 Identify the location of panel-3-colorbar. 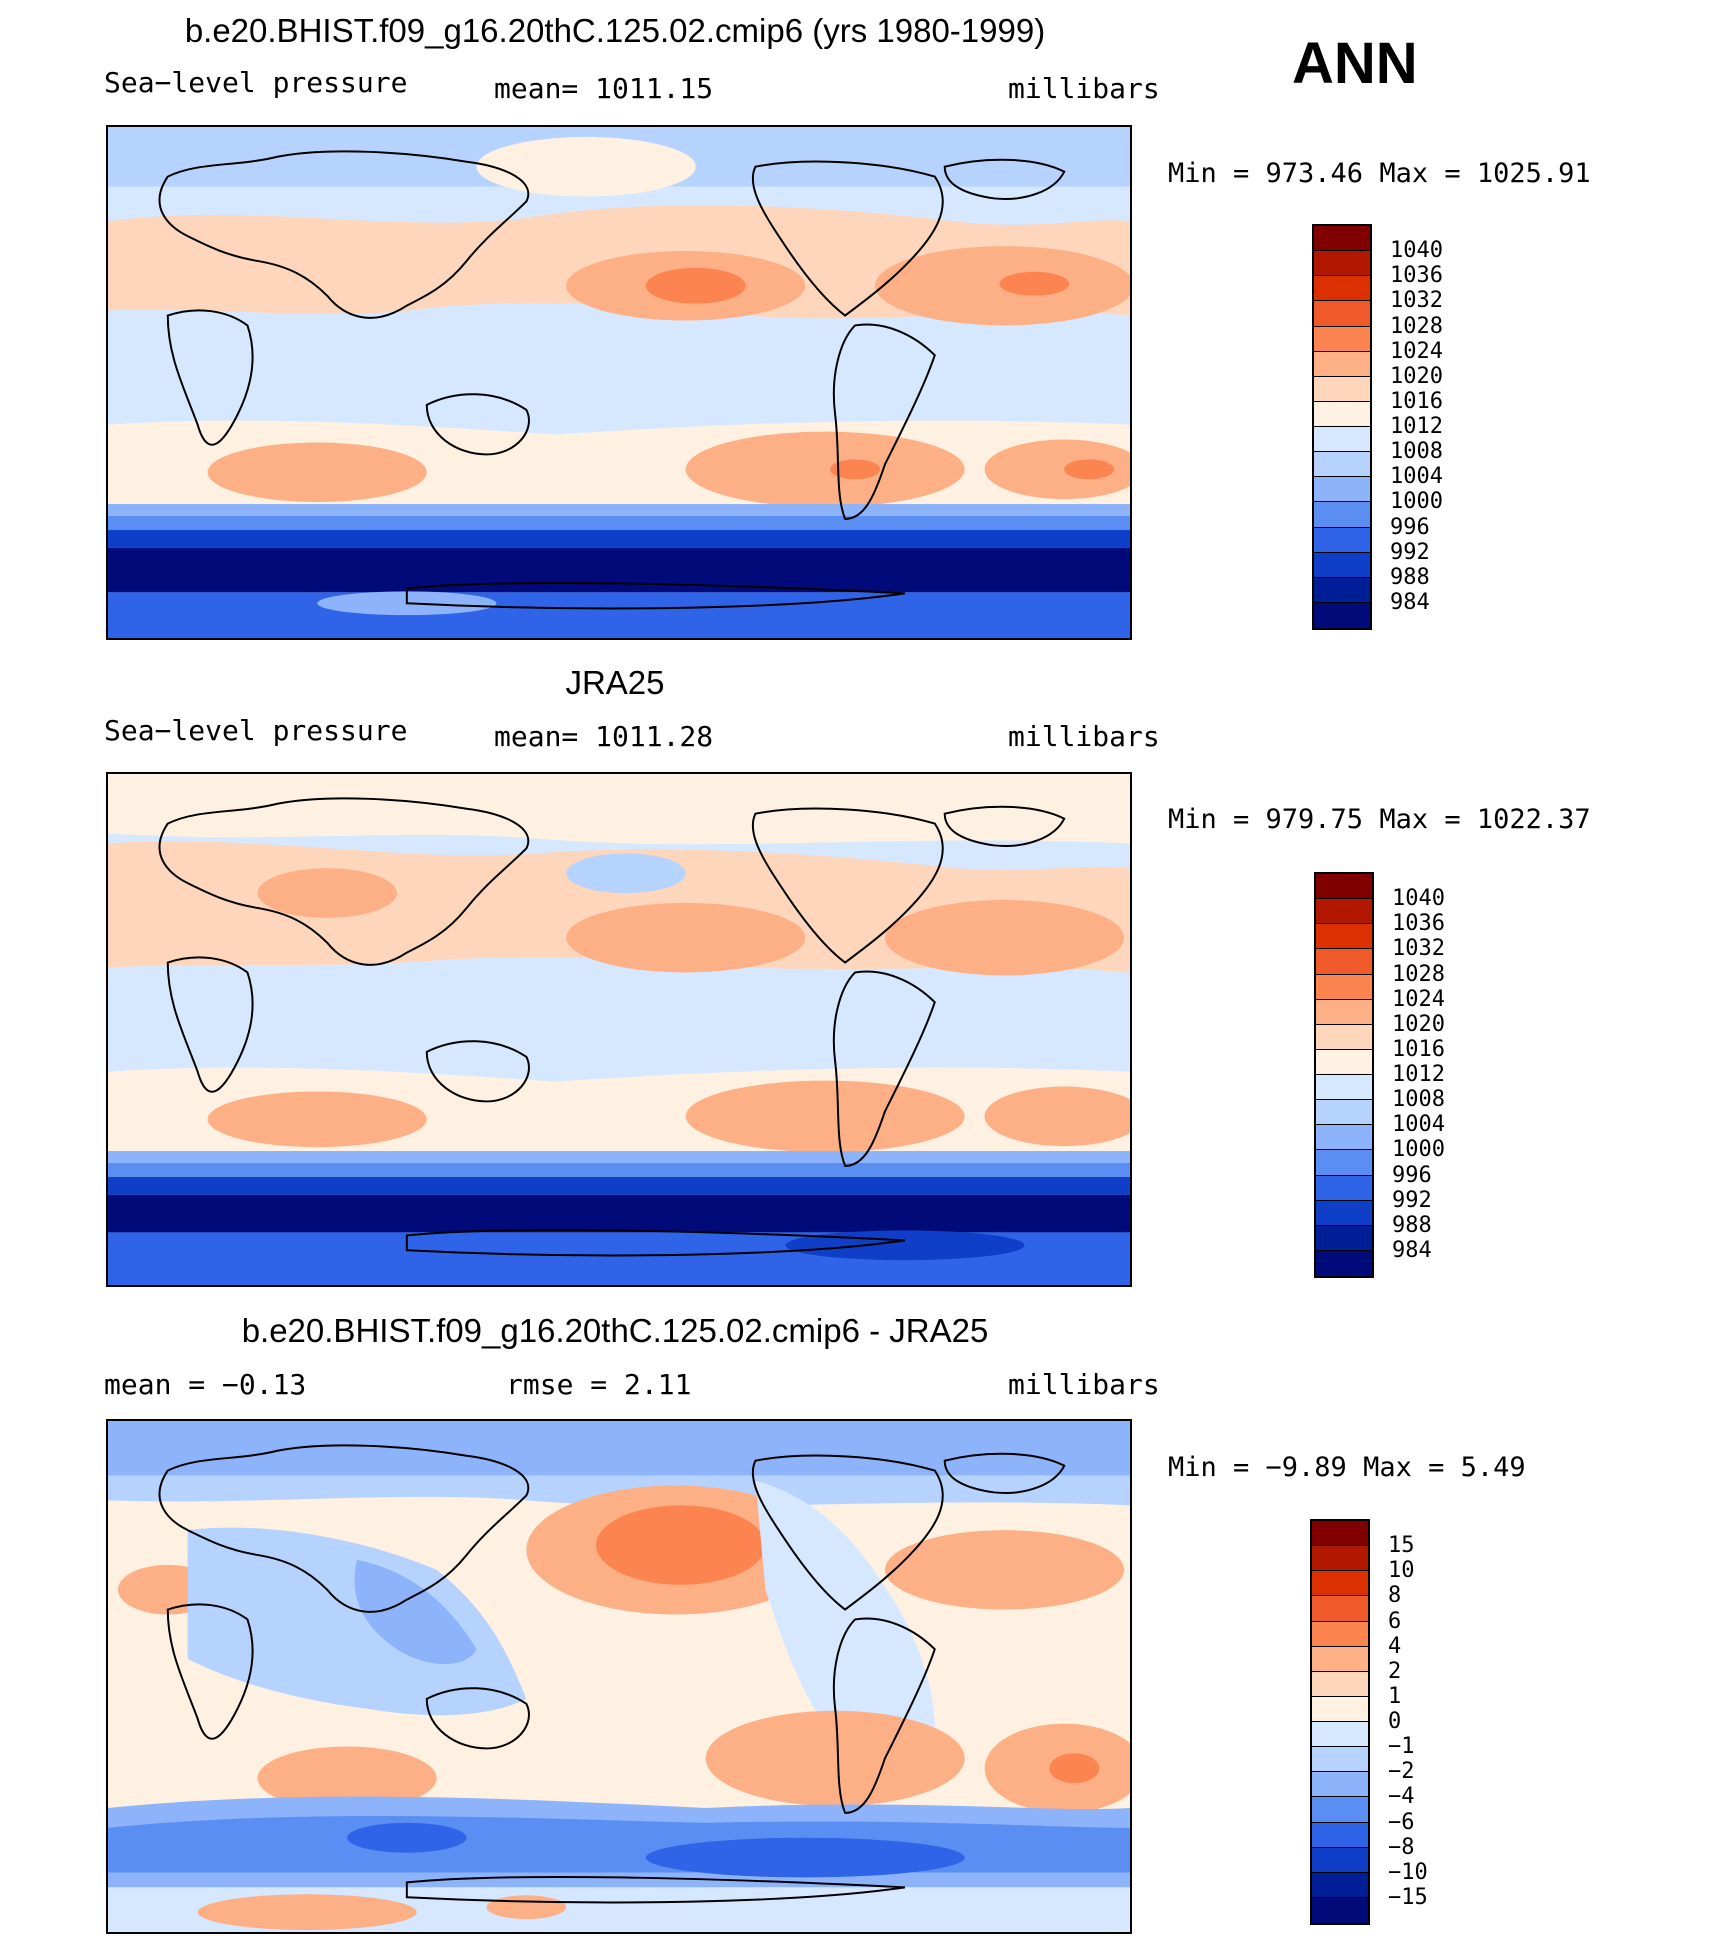
(1340, 1722).